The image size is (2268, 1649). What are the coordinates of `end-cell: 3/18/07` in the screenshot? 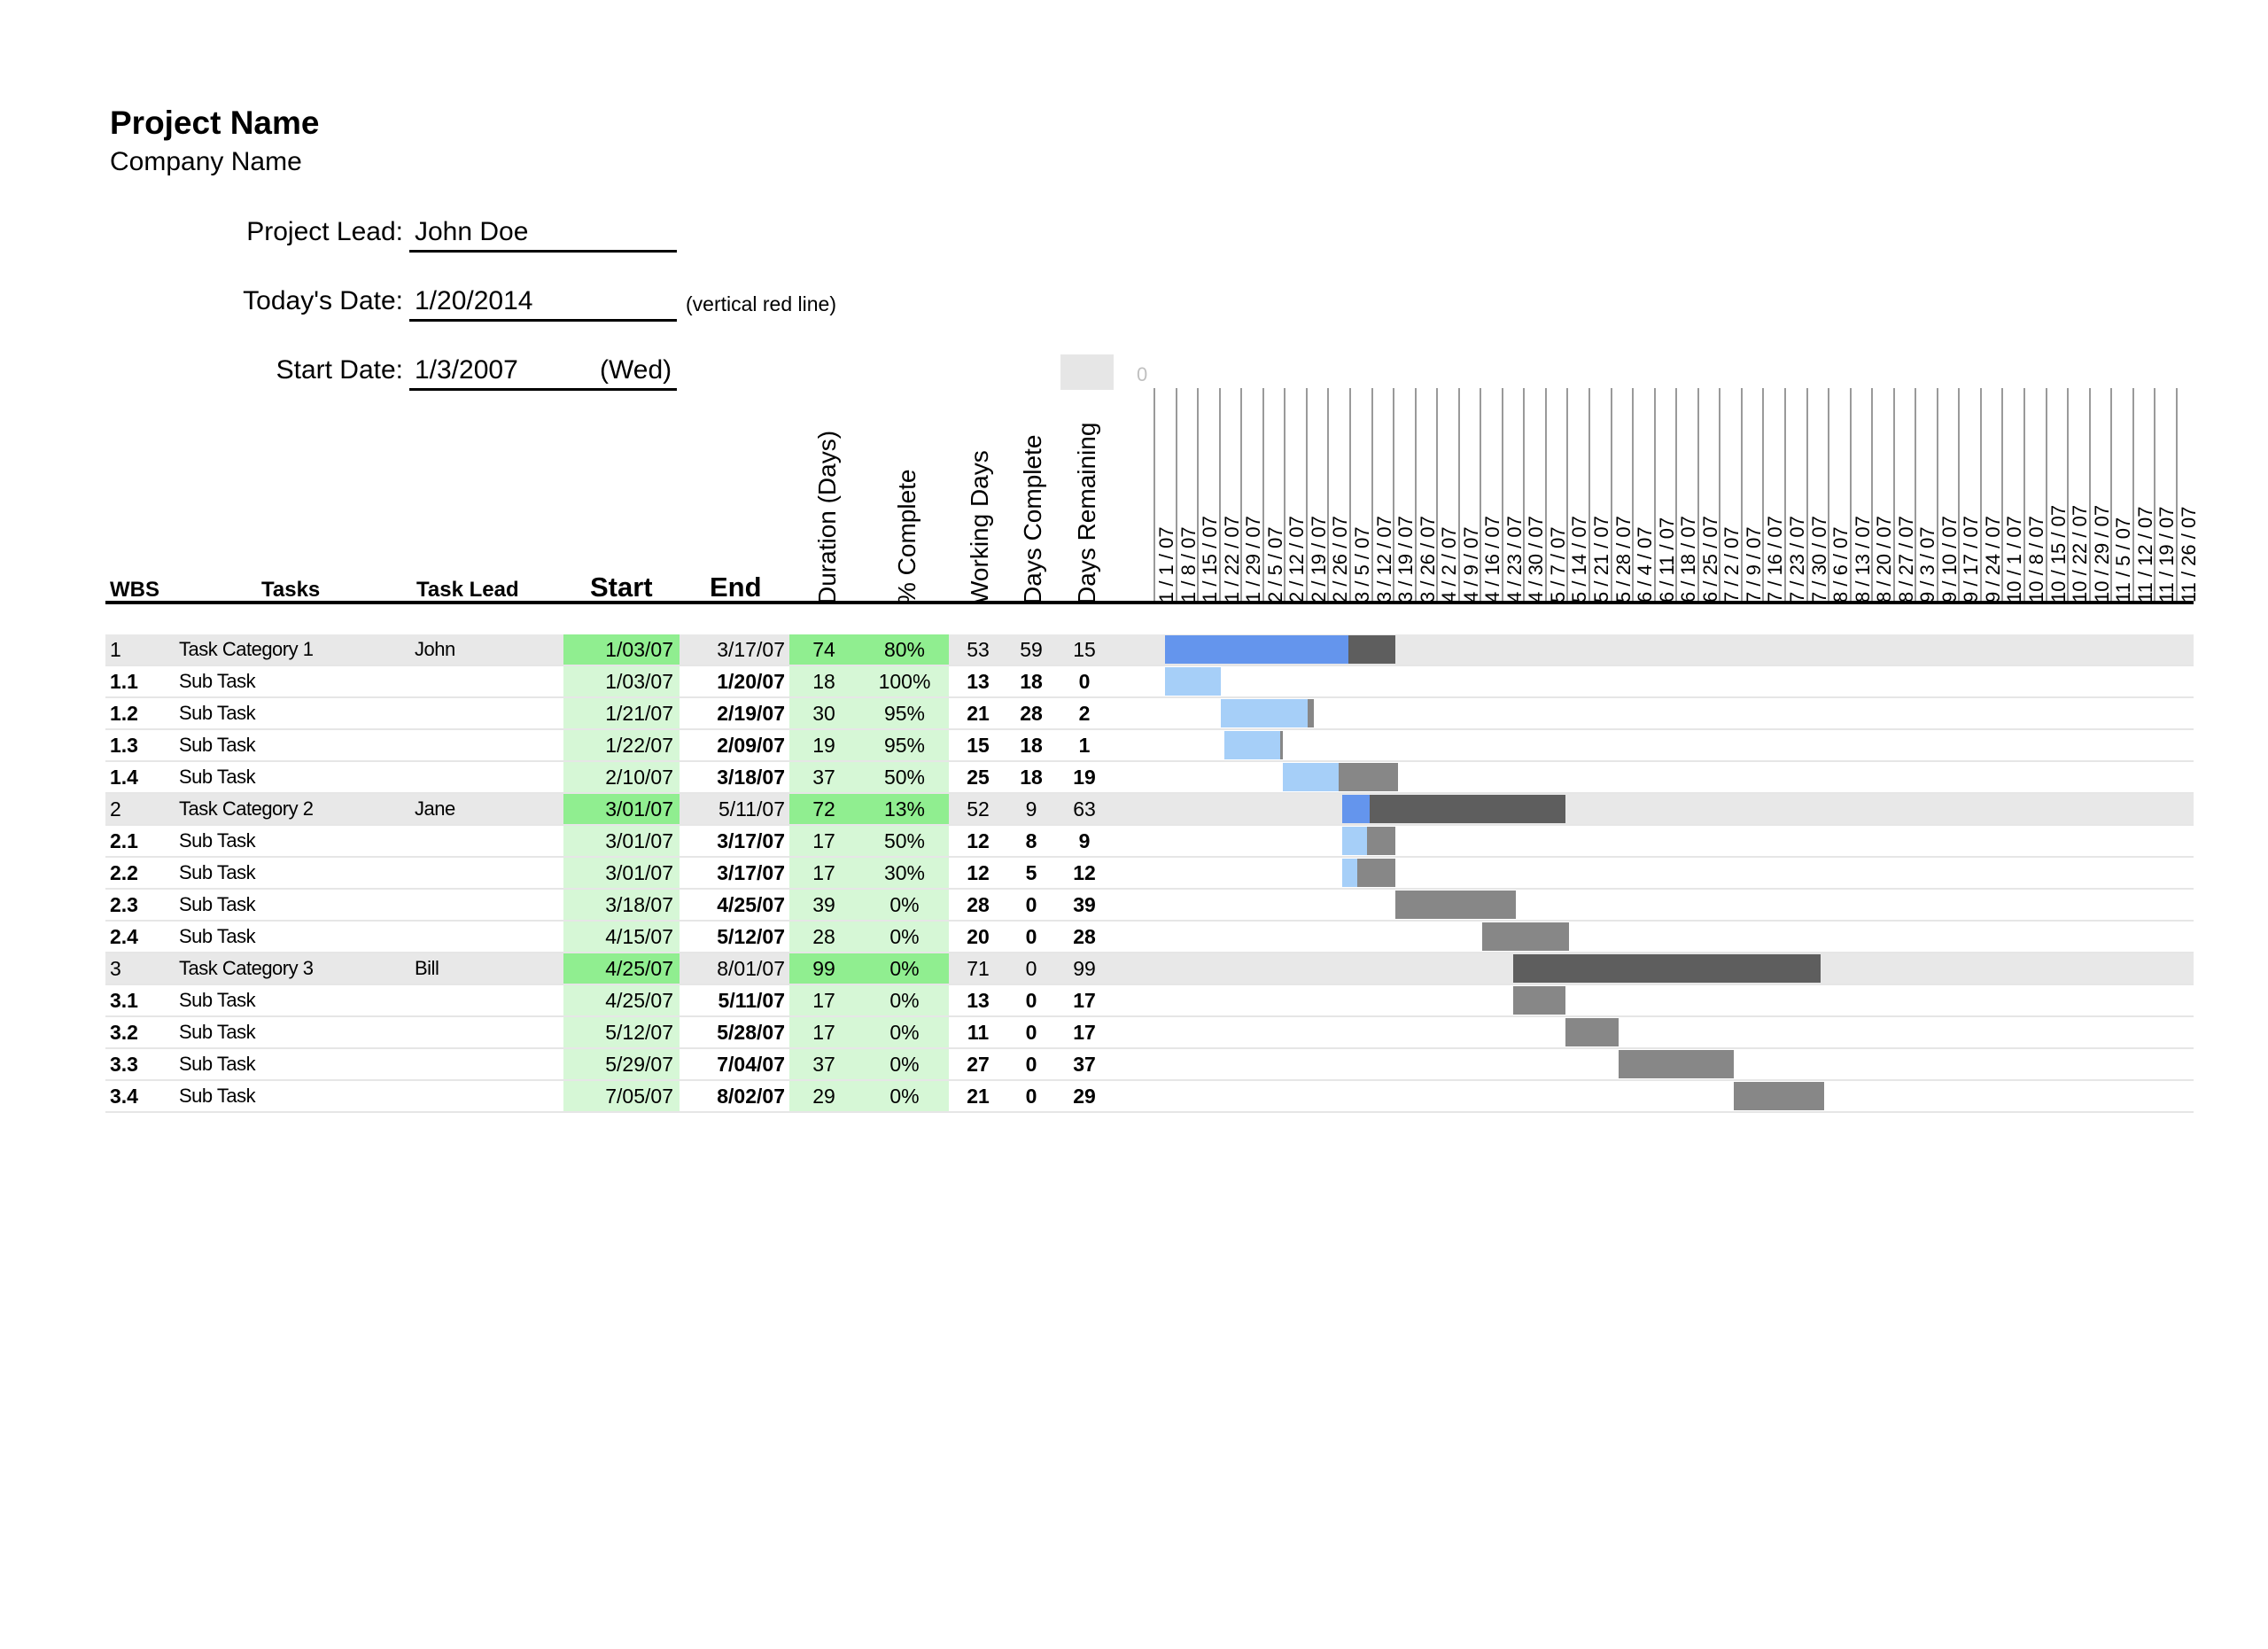 It's located at (751, 777).